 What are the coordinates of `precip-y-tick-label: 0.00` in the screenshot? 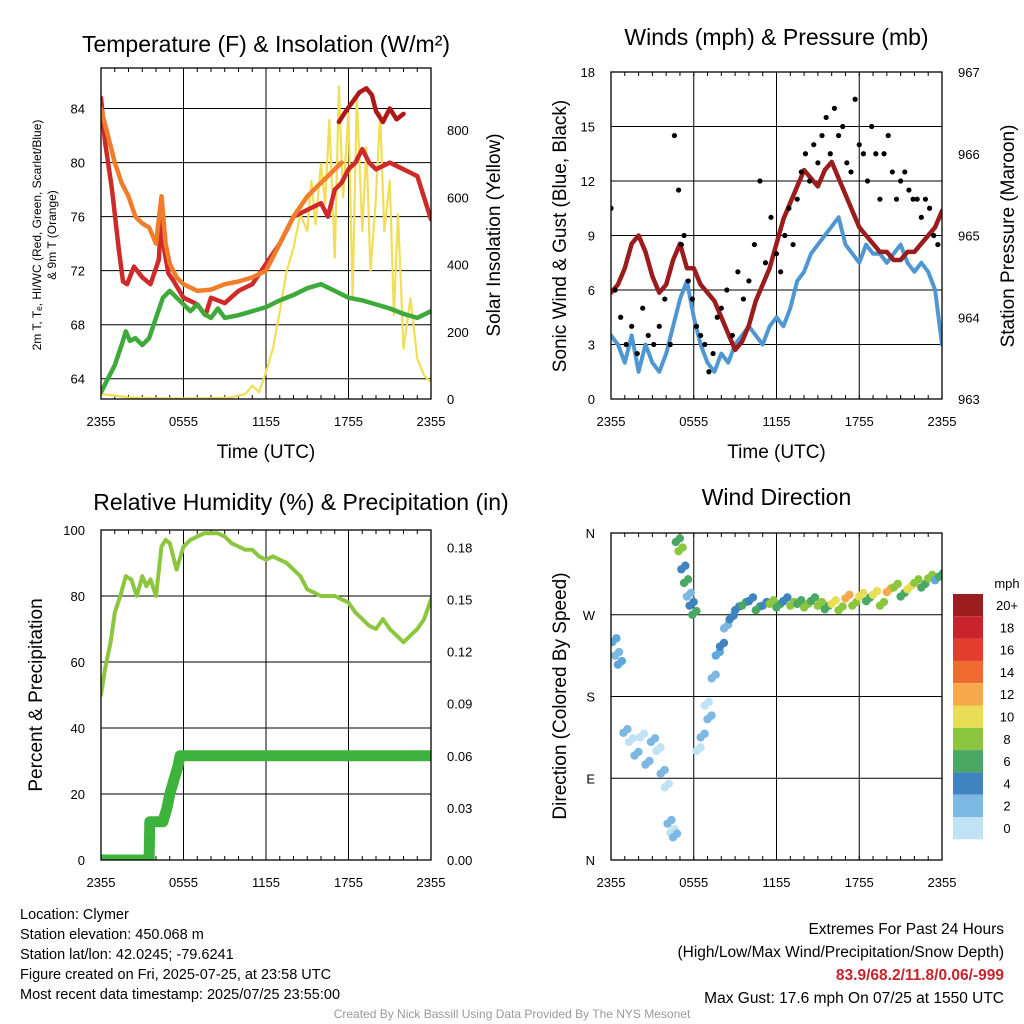 It's located at (459, 860).